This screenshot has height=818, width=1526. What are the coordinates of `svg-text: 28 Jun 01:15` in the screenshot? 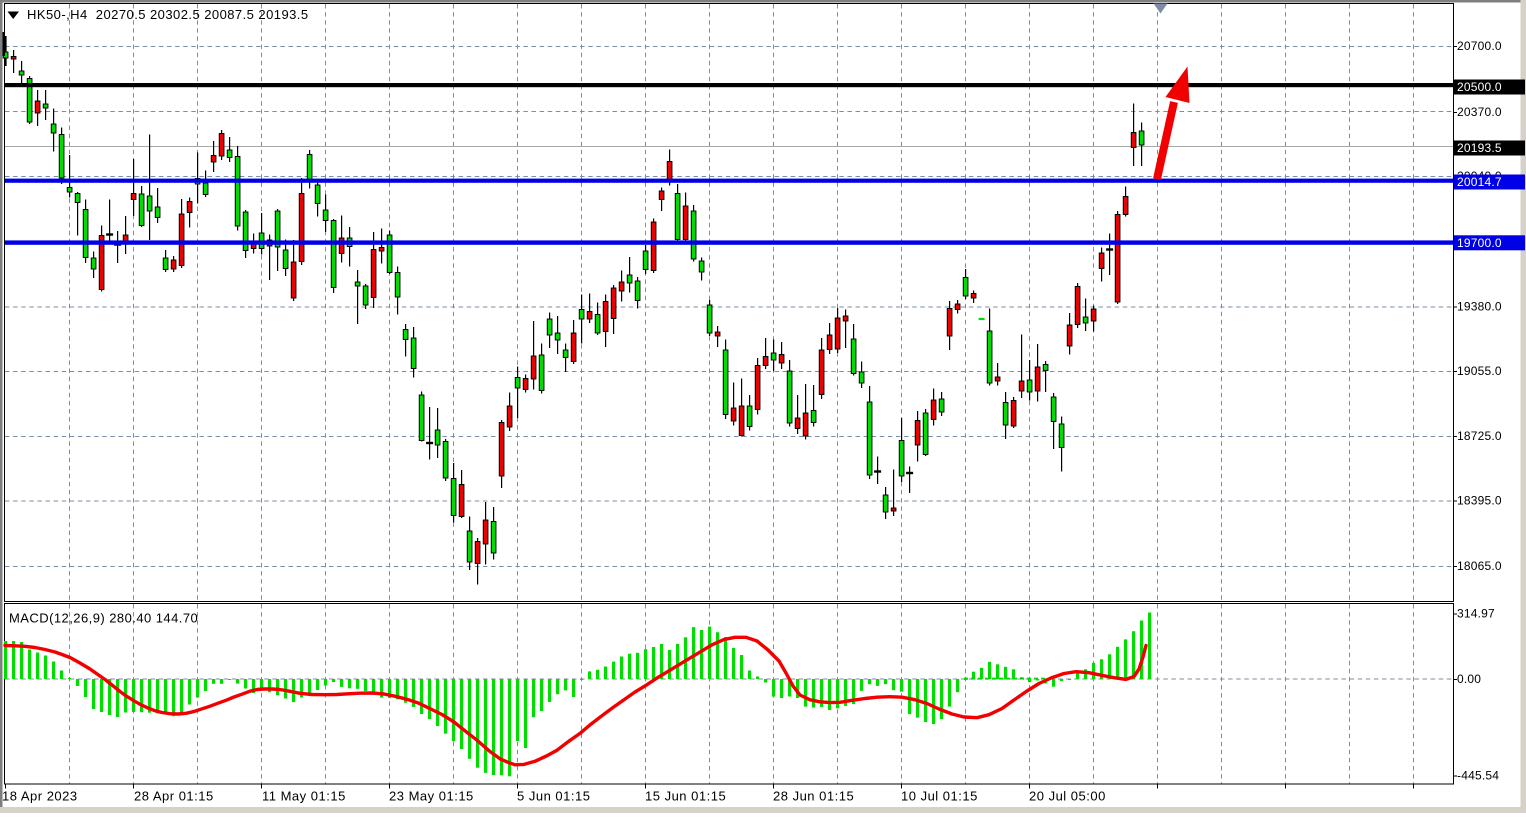 It's located at (813, 796).